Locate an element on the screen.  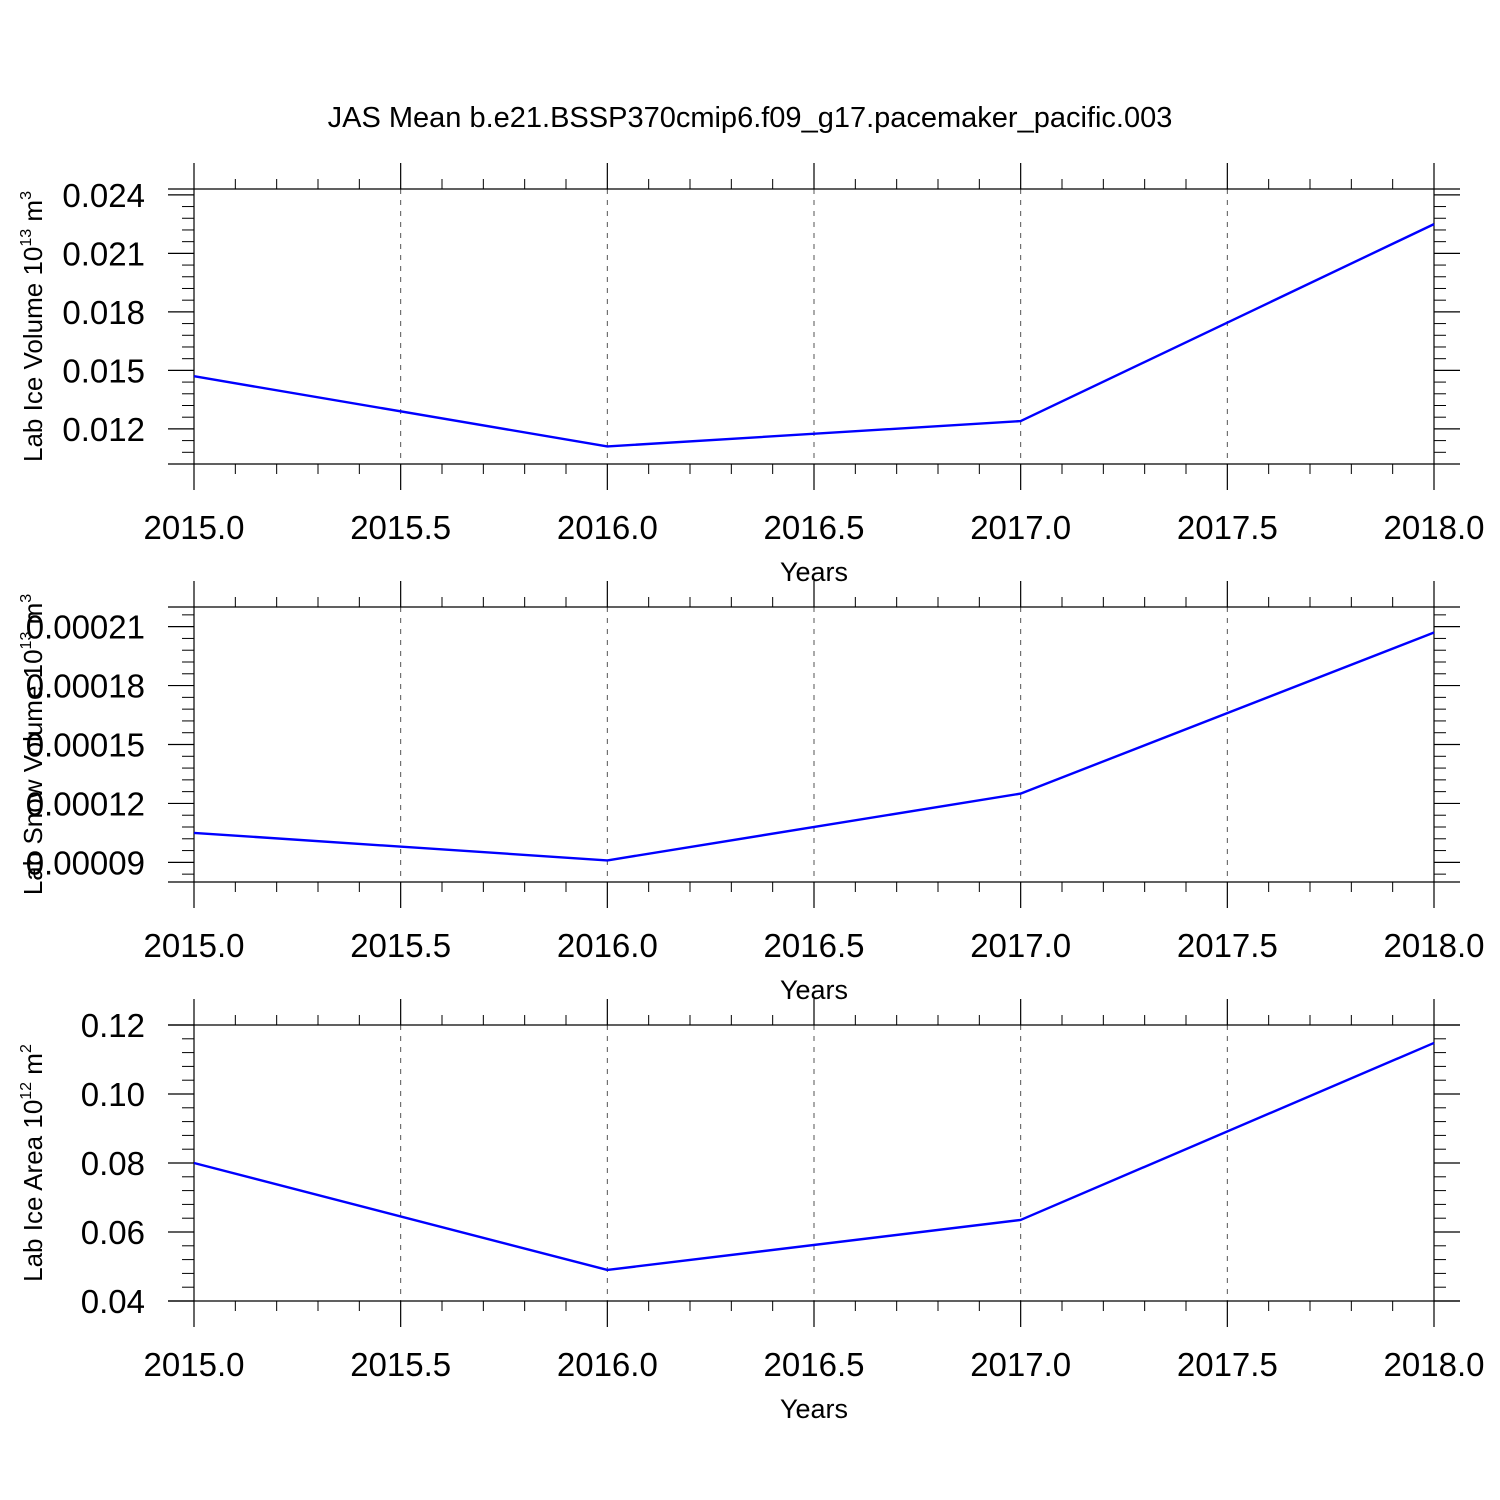
y-tick-label: 0.021 is located at coordinates (103, 253).